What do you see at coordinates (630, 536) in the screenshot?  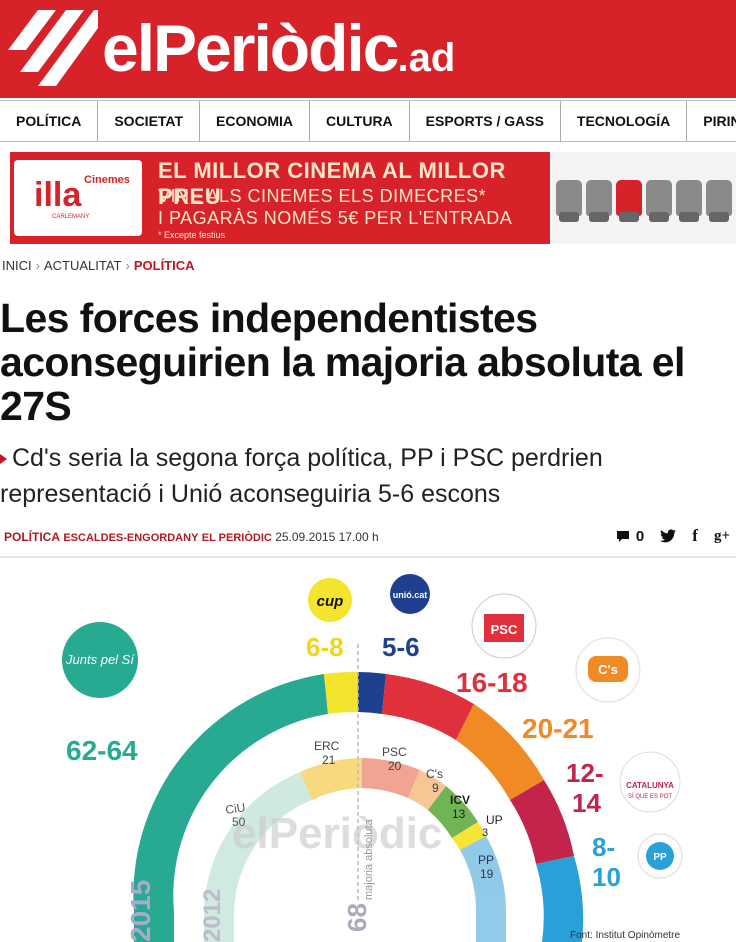 I see `comments-link: 0` at bounding box center [630, 536].